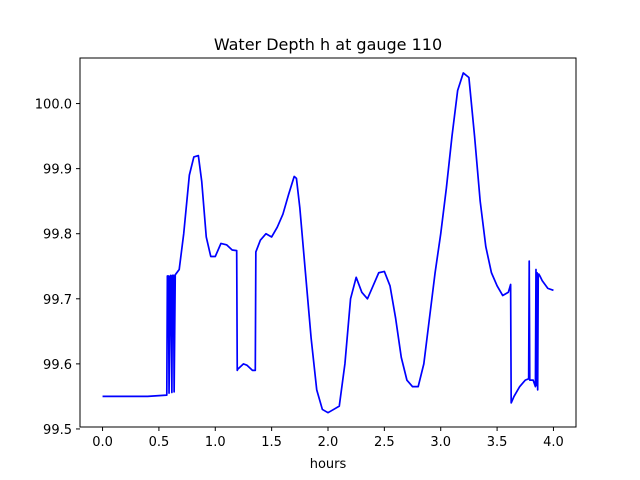 This screenshot has height=480, width=640. What do you see at coordinates (215, 442) in the screenshot?
I see `x-tick-label: 1.0` at bounding box center [215, 442].